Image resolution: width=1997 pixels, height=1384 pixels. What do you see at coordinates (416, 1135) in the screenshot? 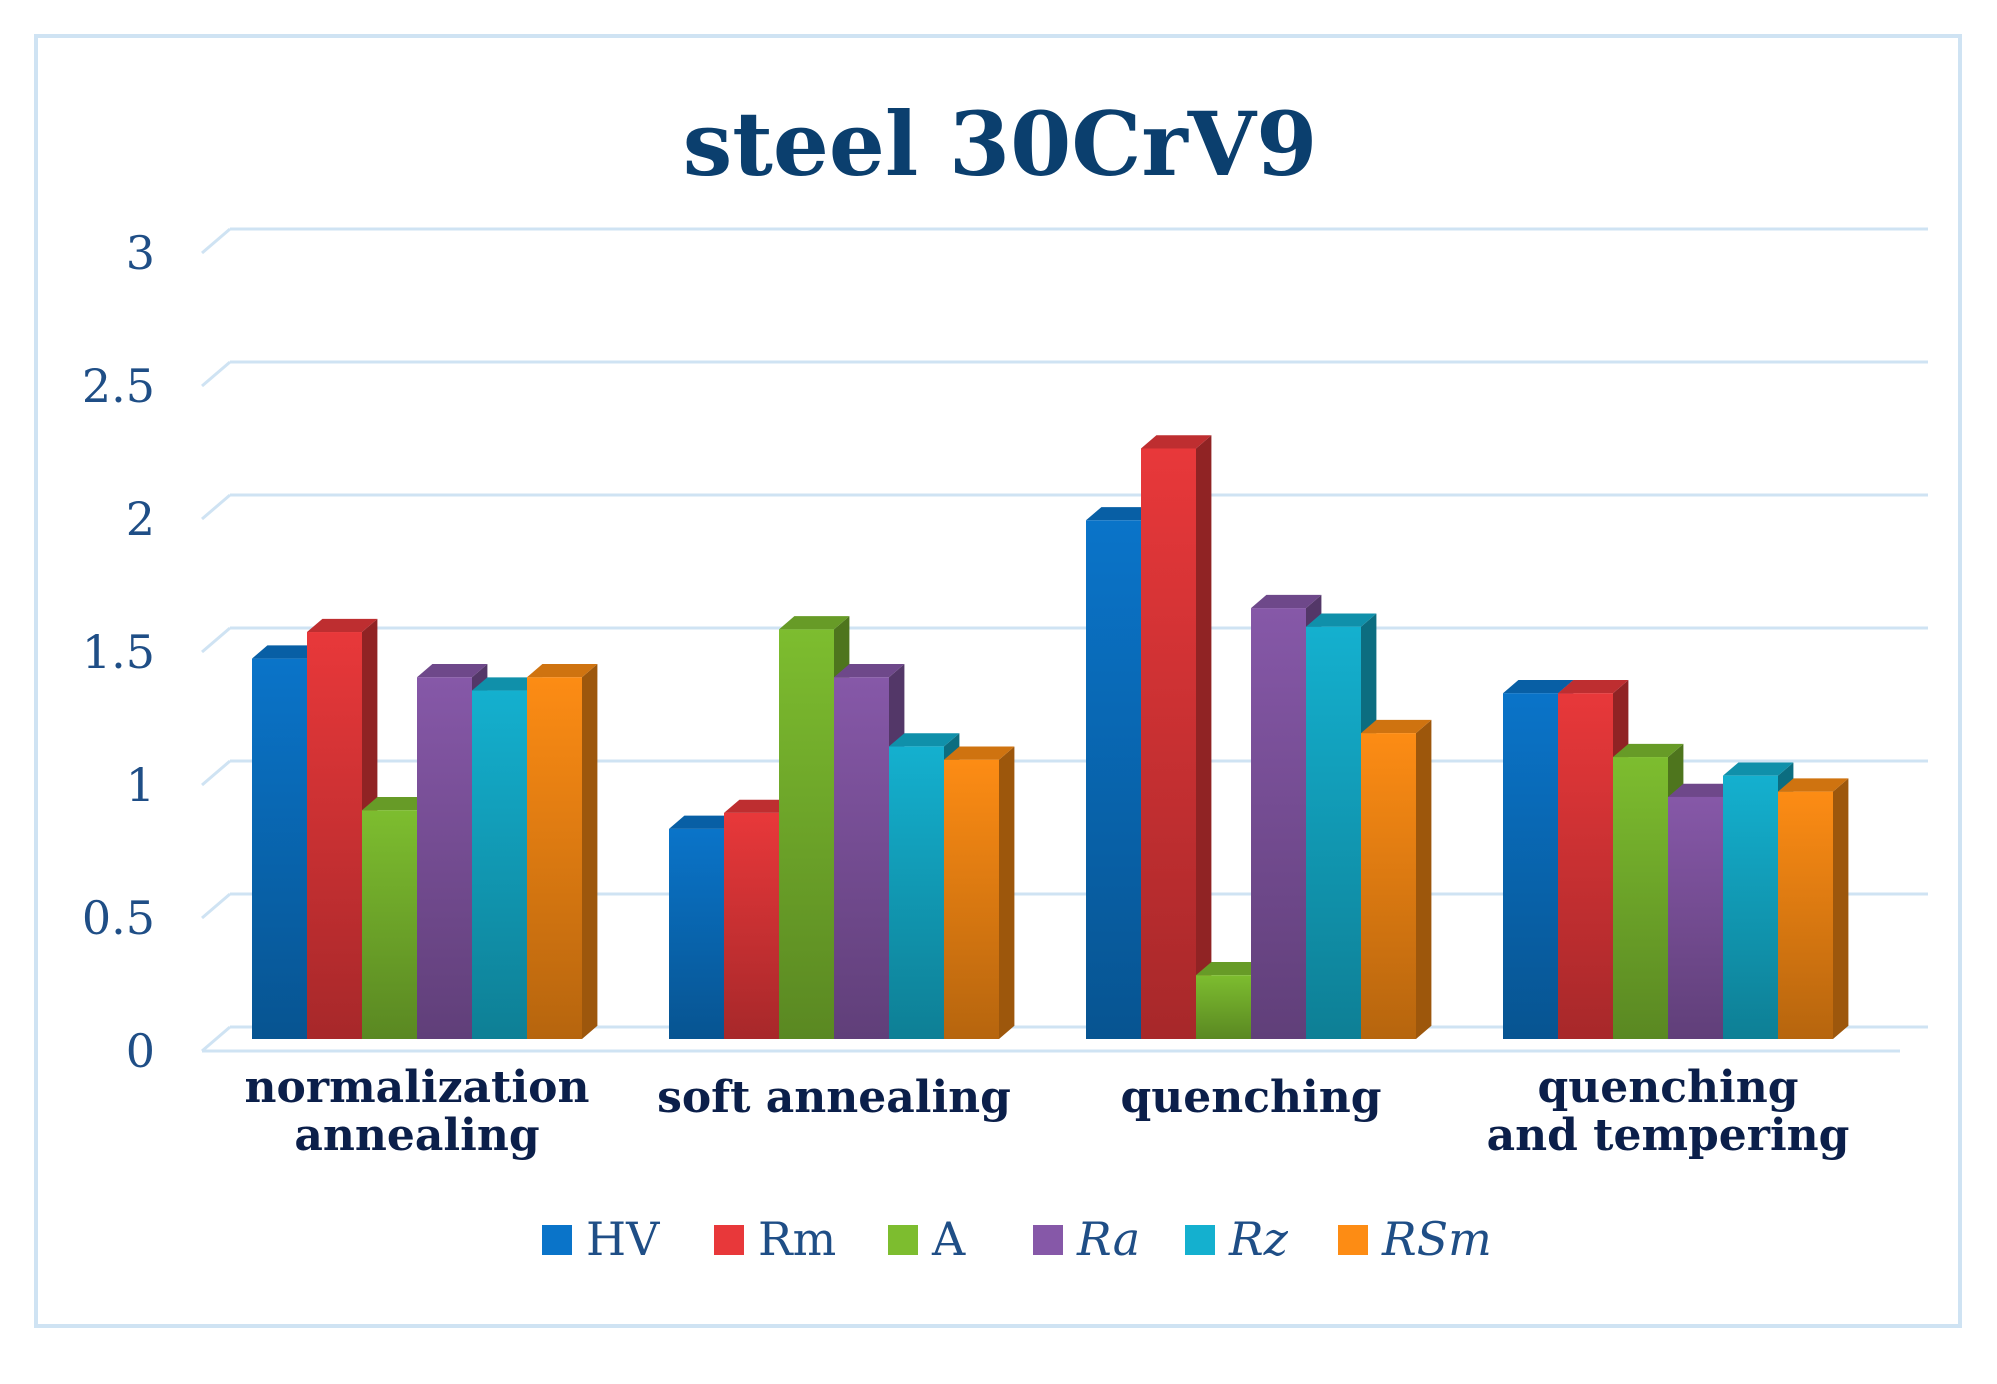
I see `category-label: annealing` at bounding box center [416, 1135].